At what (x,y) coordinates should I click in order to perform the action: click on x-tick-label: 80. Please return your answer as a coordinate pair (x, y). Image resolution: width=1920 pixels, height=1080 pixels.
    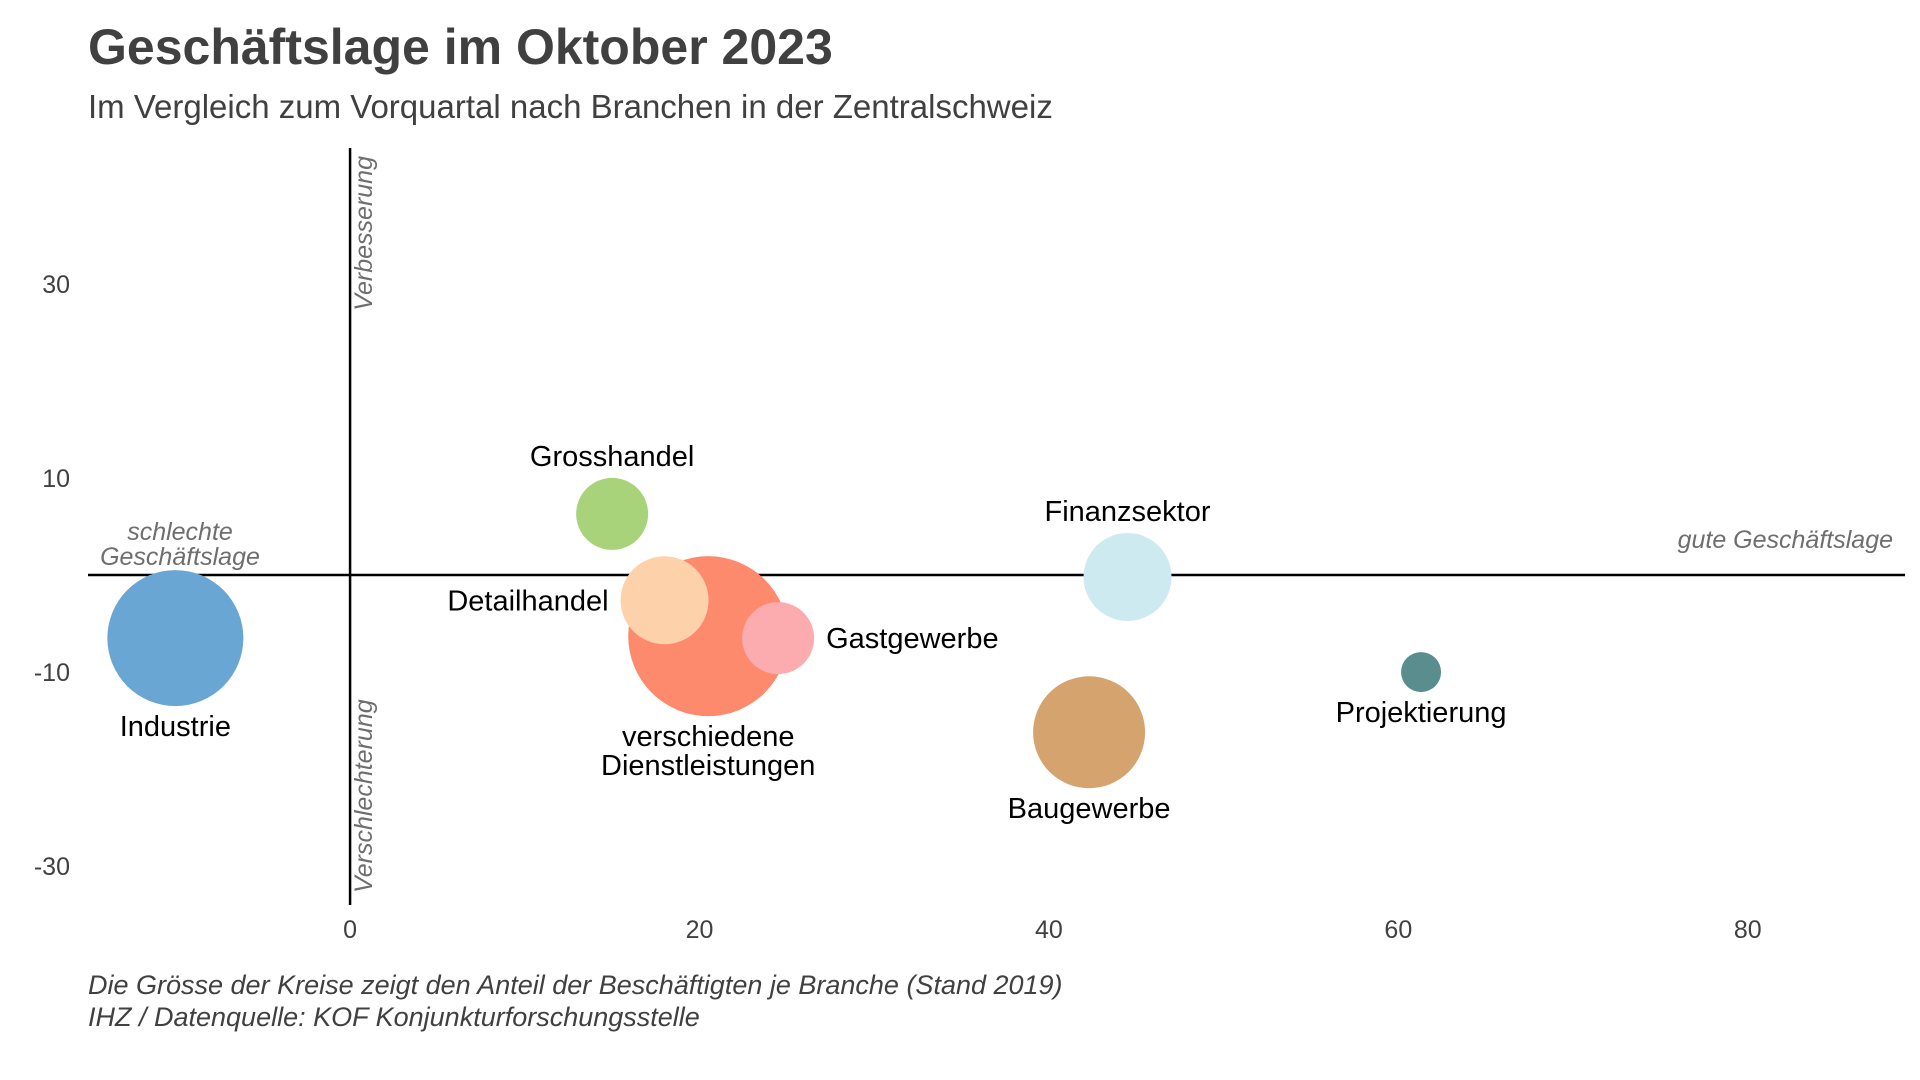
    Looking at the image, I should click on (1748, 930).